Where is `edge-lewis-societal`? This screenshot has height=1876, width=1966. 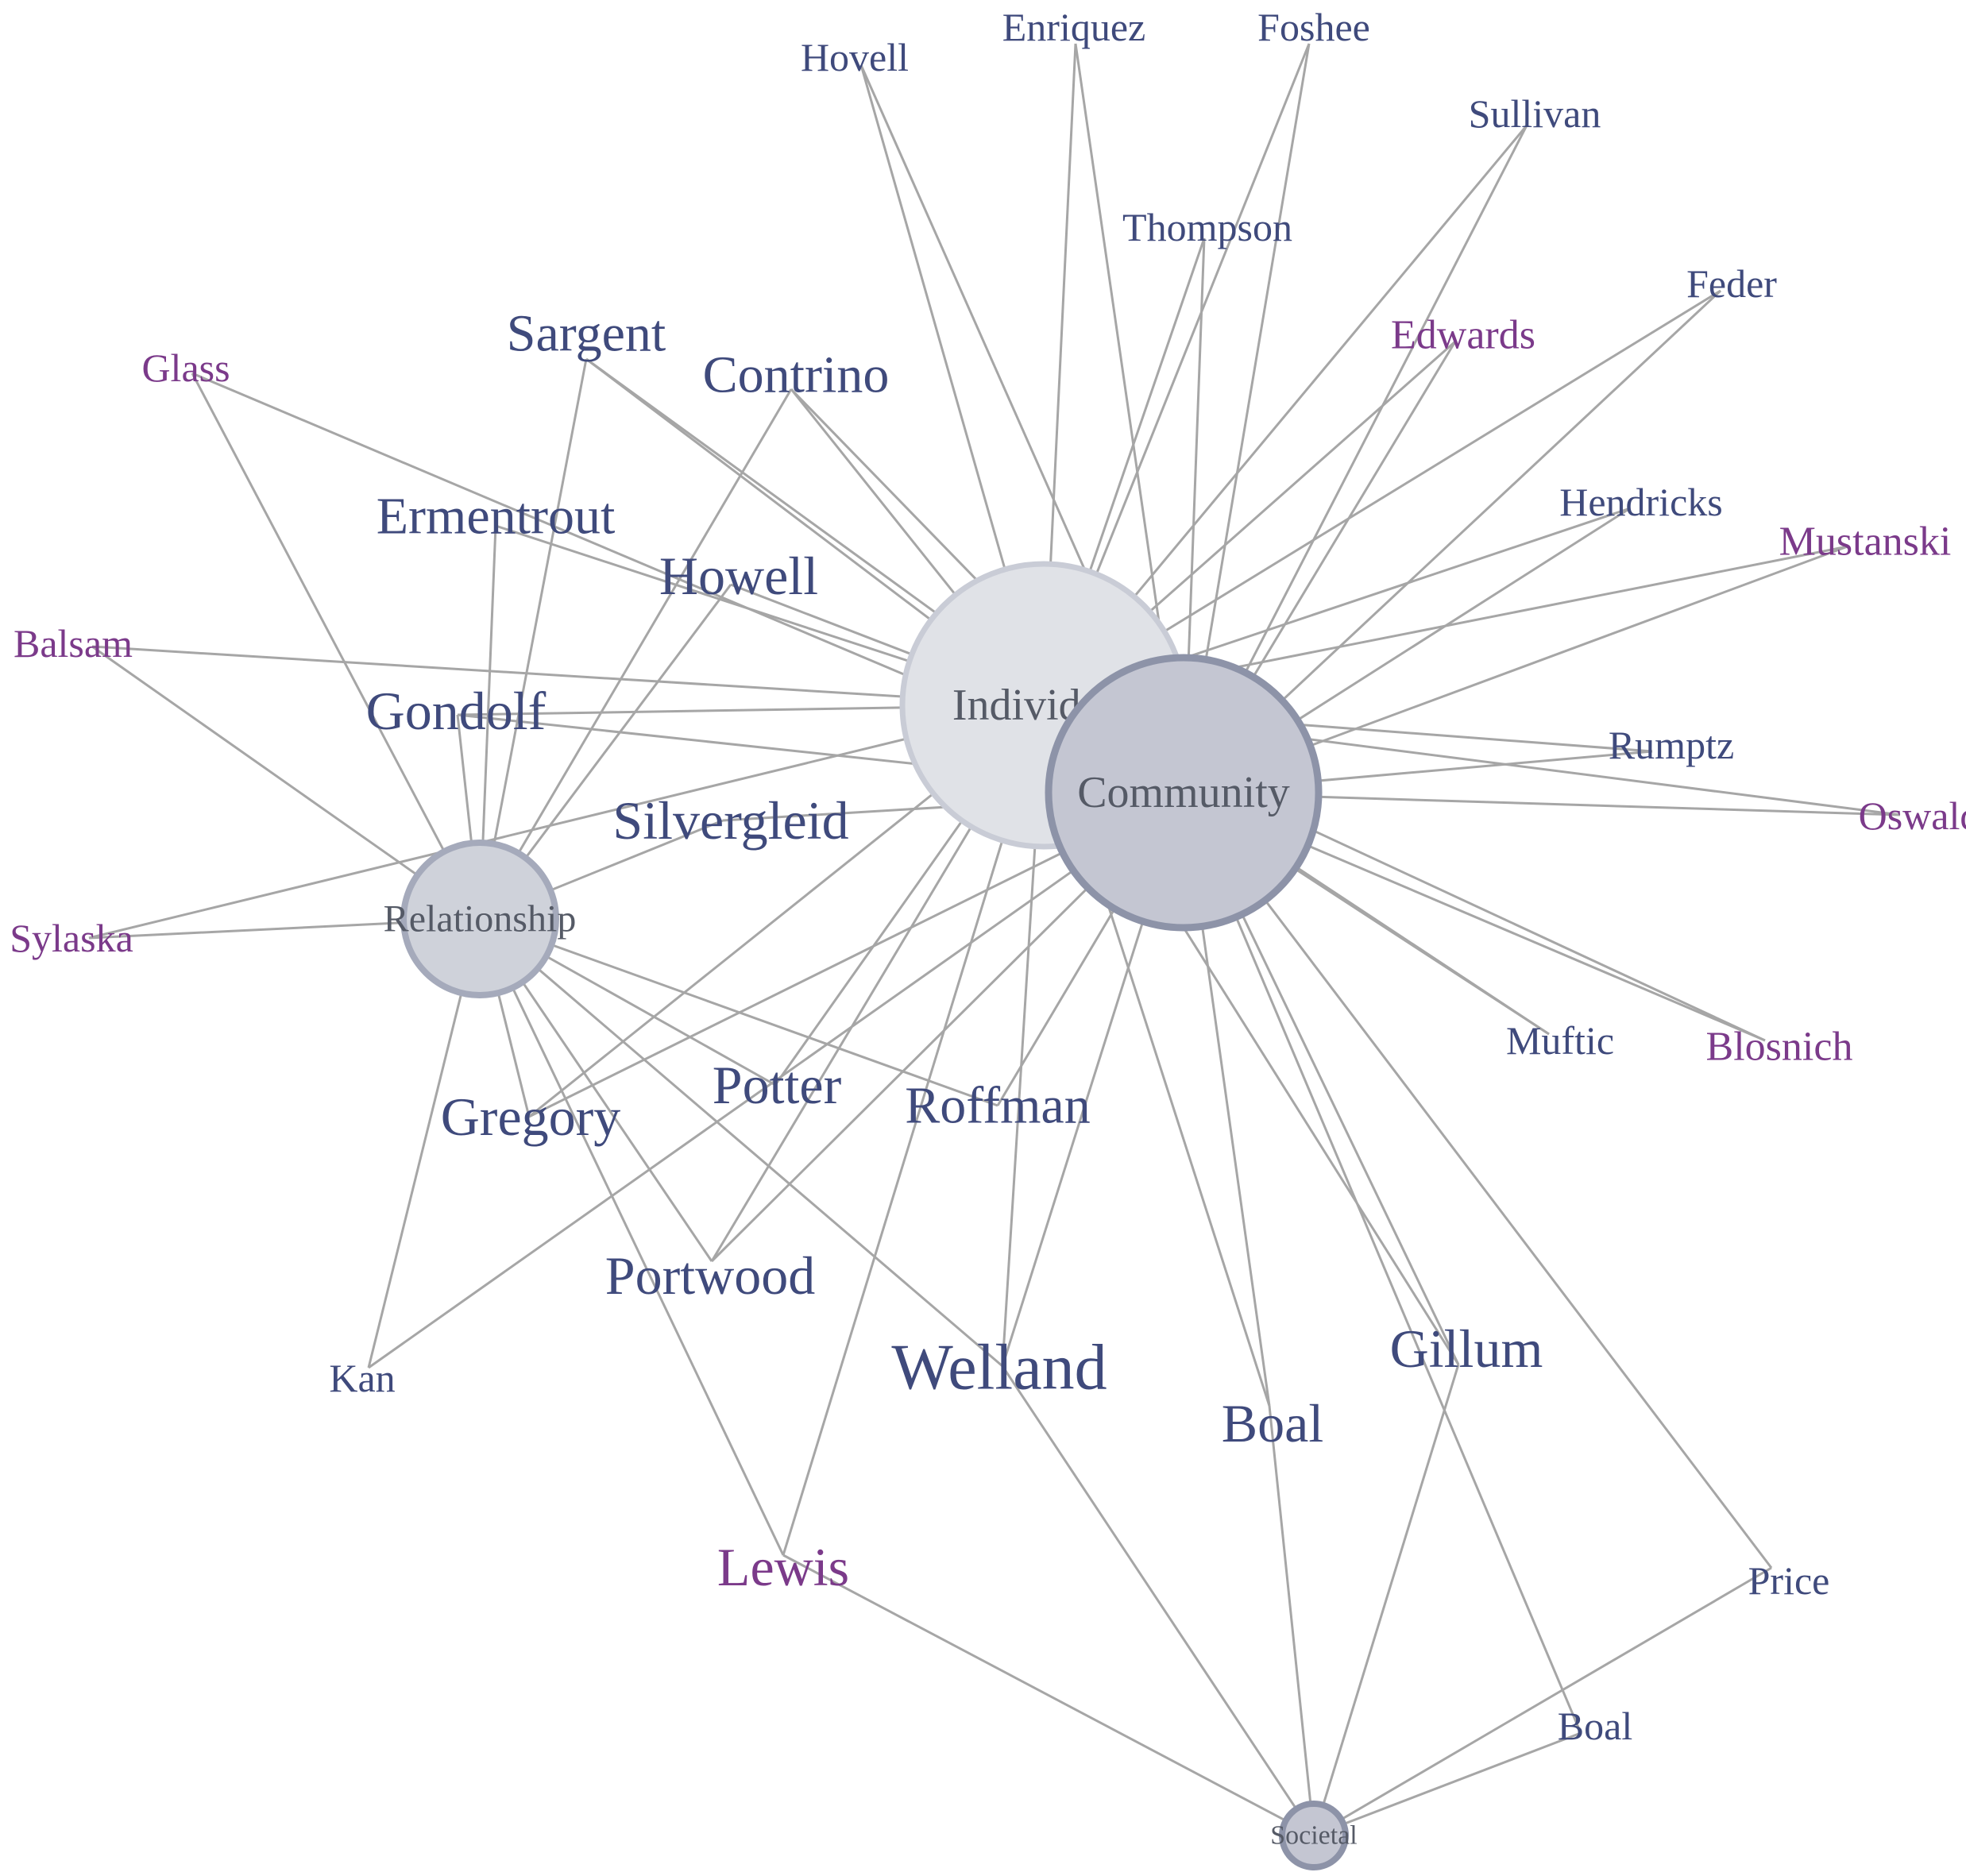
edge-lewis-societal is located at coordinates (1048, 1695).